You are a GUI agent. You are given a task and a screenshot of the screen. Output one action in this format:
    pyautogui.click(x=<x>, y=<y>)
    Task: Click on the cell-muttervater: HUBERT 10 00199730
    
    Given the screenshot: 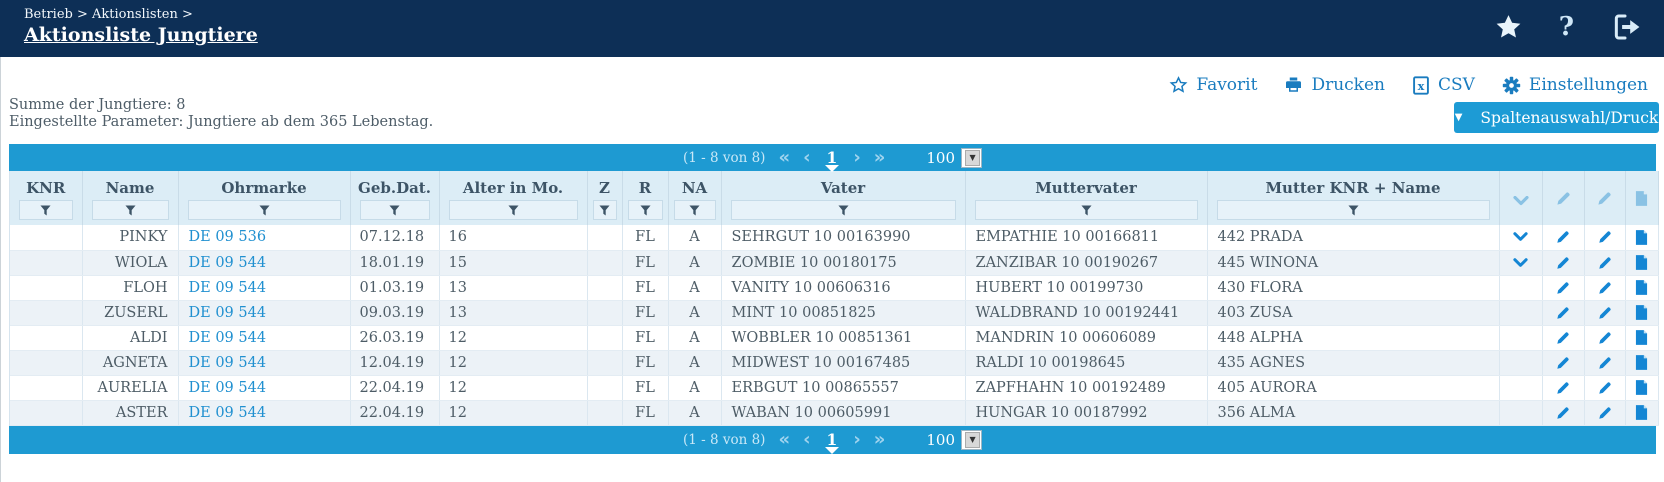 What is the action you would take?
    pyautogui.click(x=1086, y=288)
    